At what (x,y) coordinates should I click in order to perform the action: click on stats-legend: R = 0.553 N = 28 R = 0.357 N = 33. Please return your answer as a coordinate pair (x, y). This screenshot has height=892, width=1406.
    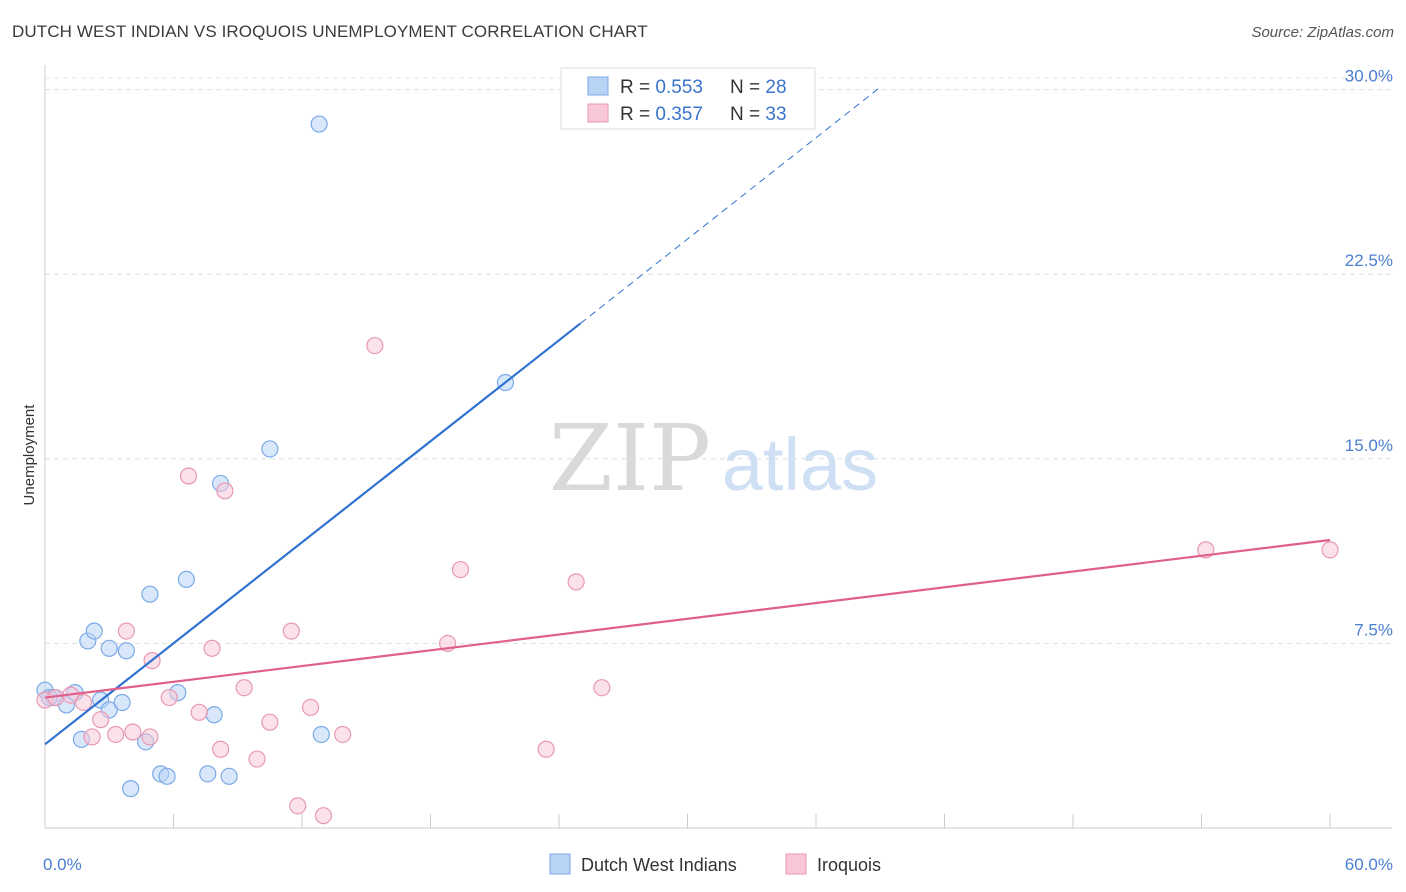
    Looking at the image, I should click on (688, 98).